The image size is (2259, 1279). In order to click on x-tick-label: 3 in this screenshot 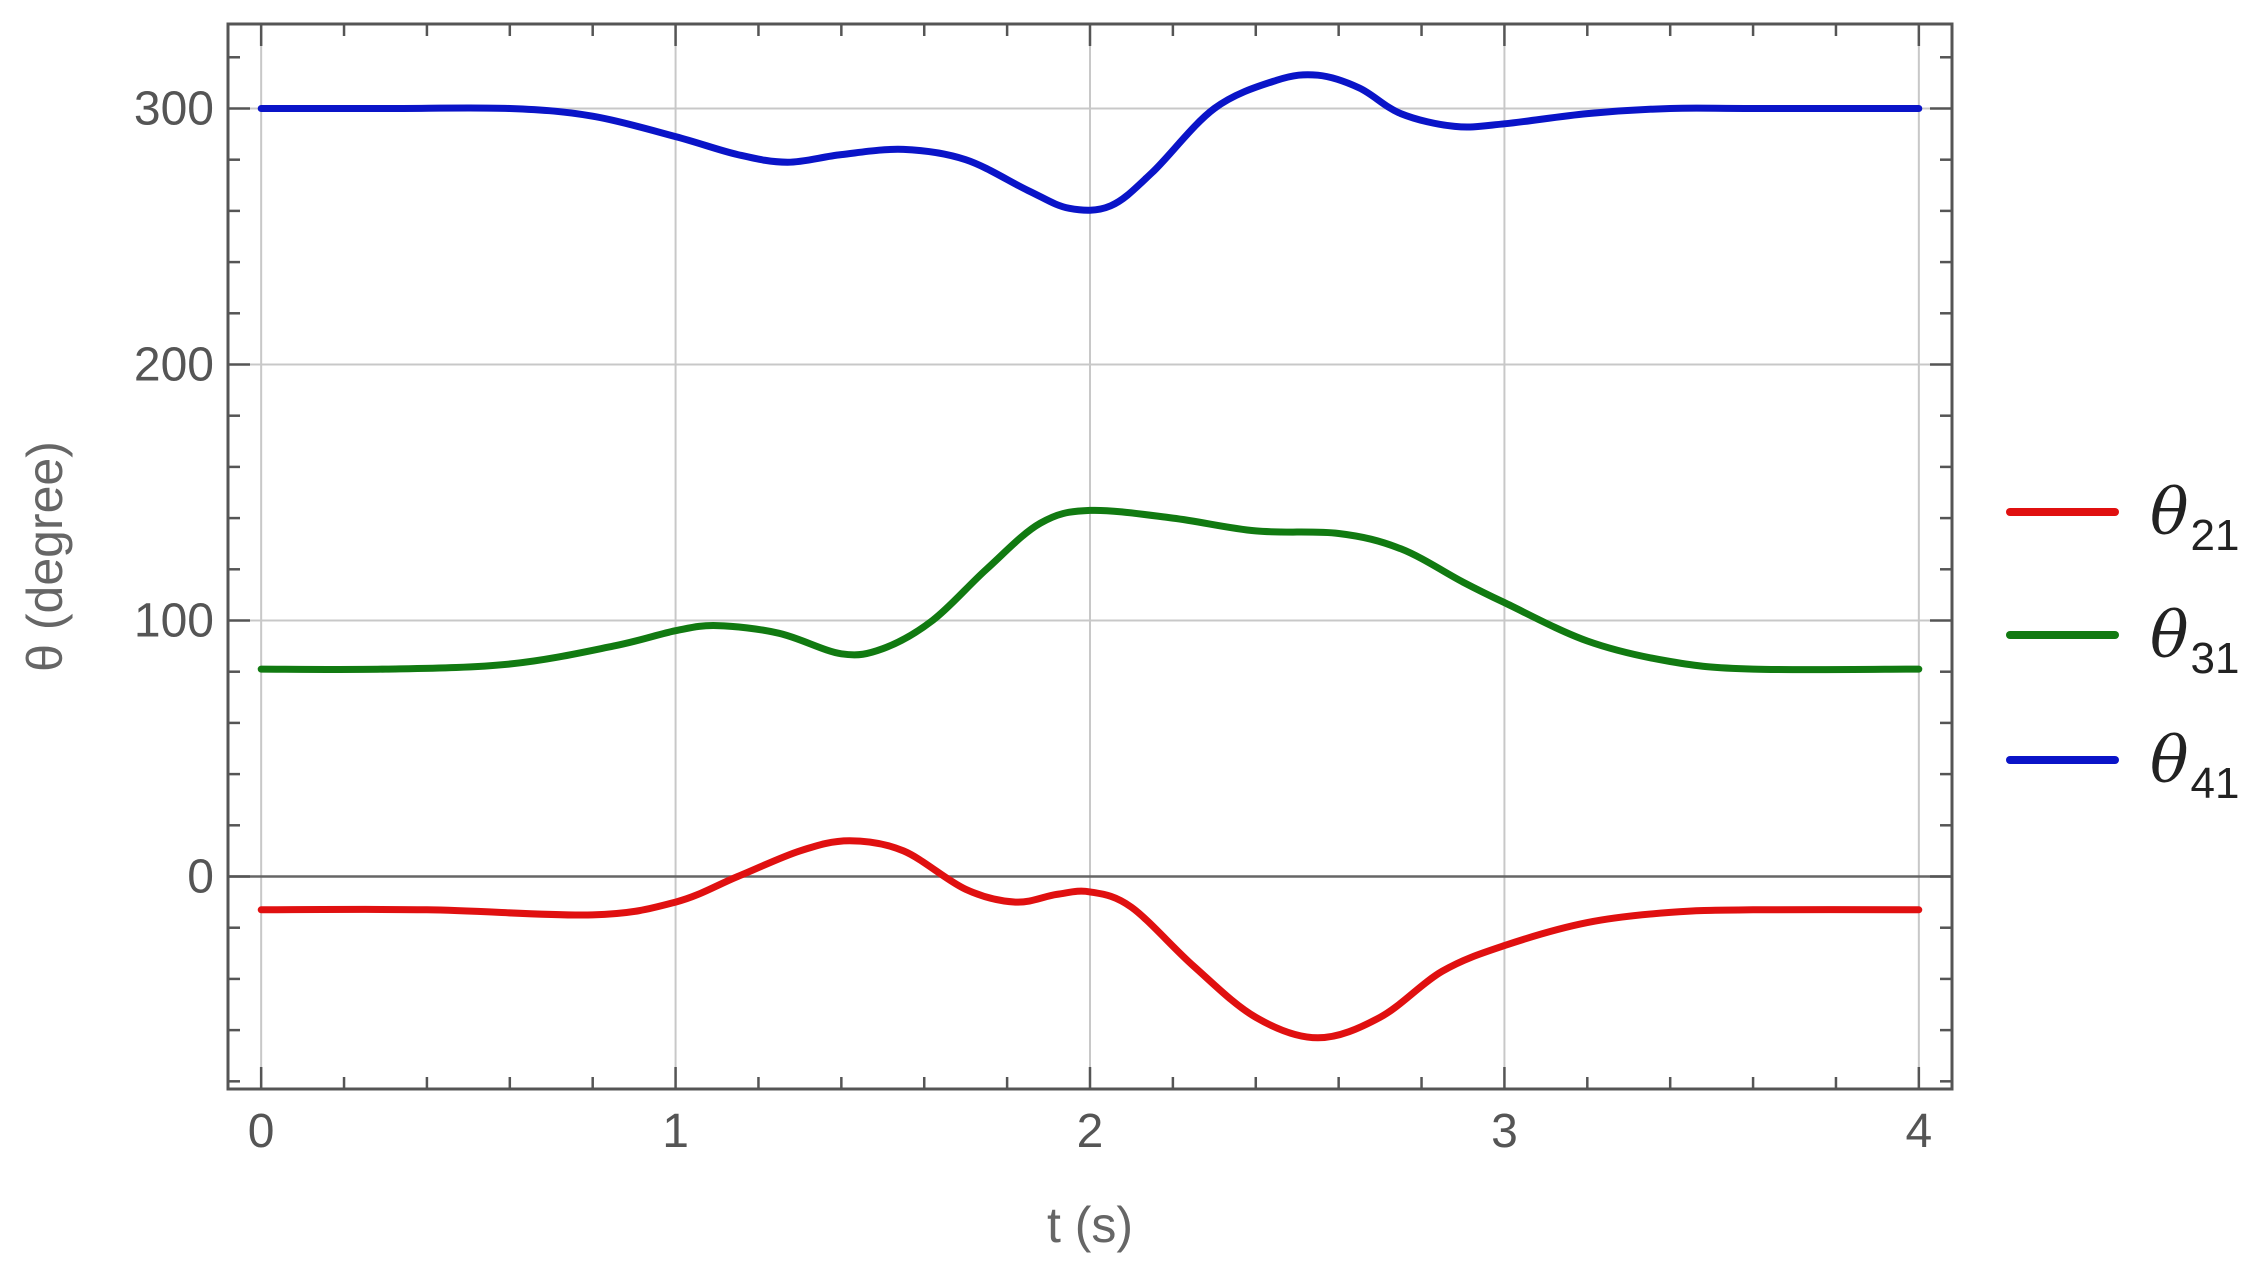, I will do `click(1504, 1131)`.